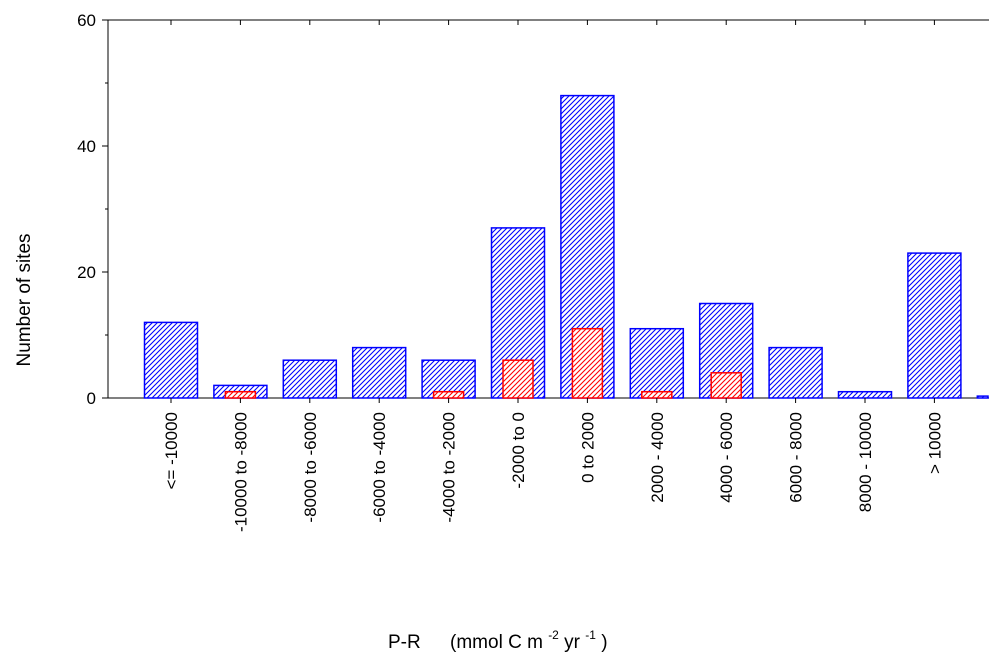 The width and height of the screenshot is (989, 662). Describe the element at coordinates (518, 450) in the screenshot. I see `x-tick-label: -2000 to 0` at that location.